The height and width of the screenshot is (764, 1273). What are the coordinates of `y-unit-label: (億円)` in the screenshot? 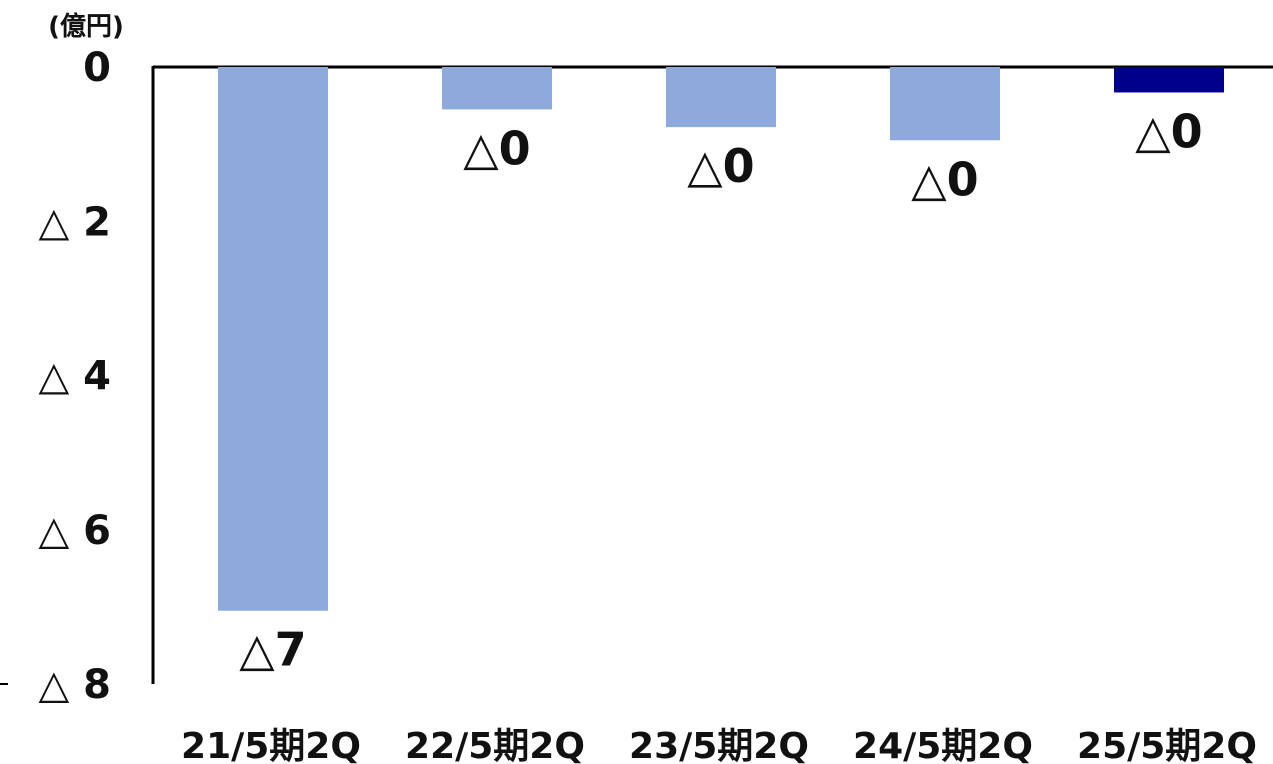 It's located at (86, 27).